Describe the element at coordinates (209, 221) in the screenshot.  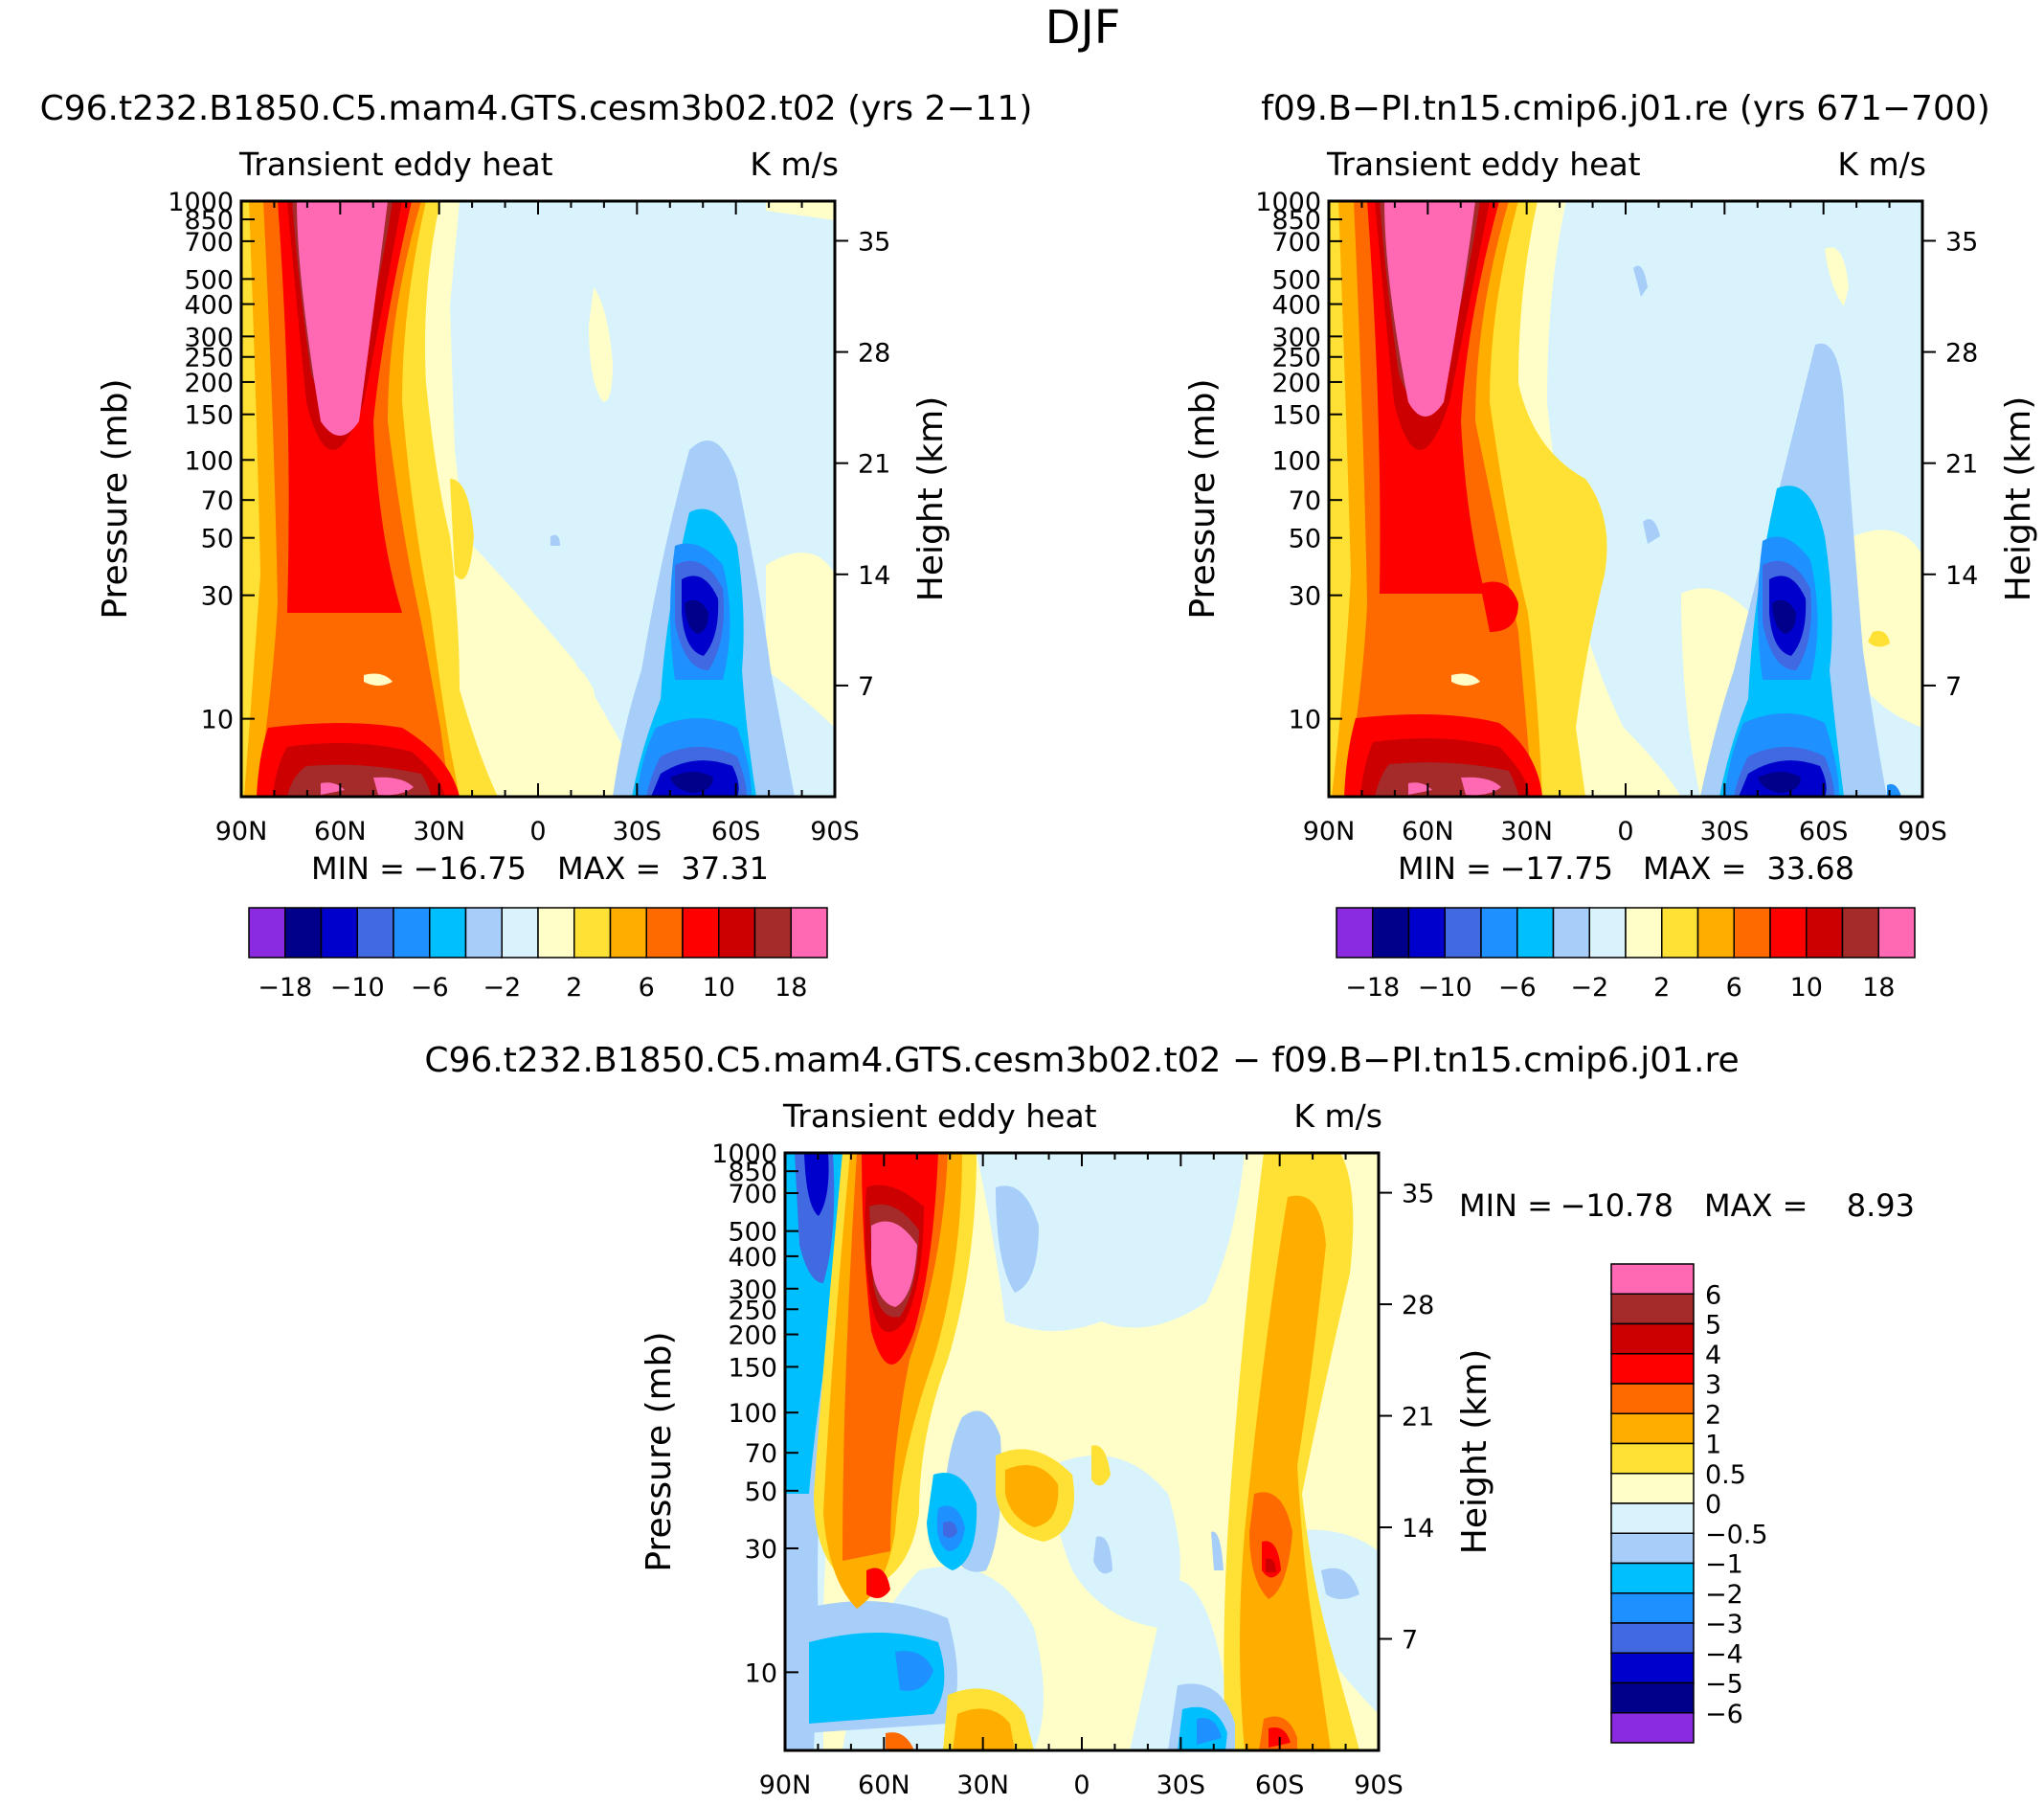
I see `y-tick-label: 850` at that location.